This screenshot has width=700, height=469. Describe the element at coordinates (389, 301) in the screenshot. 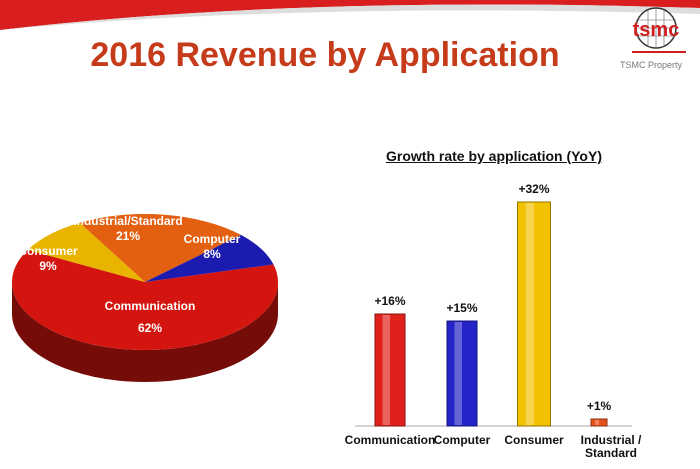

I see `bar-data-label: +16%` at that location.